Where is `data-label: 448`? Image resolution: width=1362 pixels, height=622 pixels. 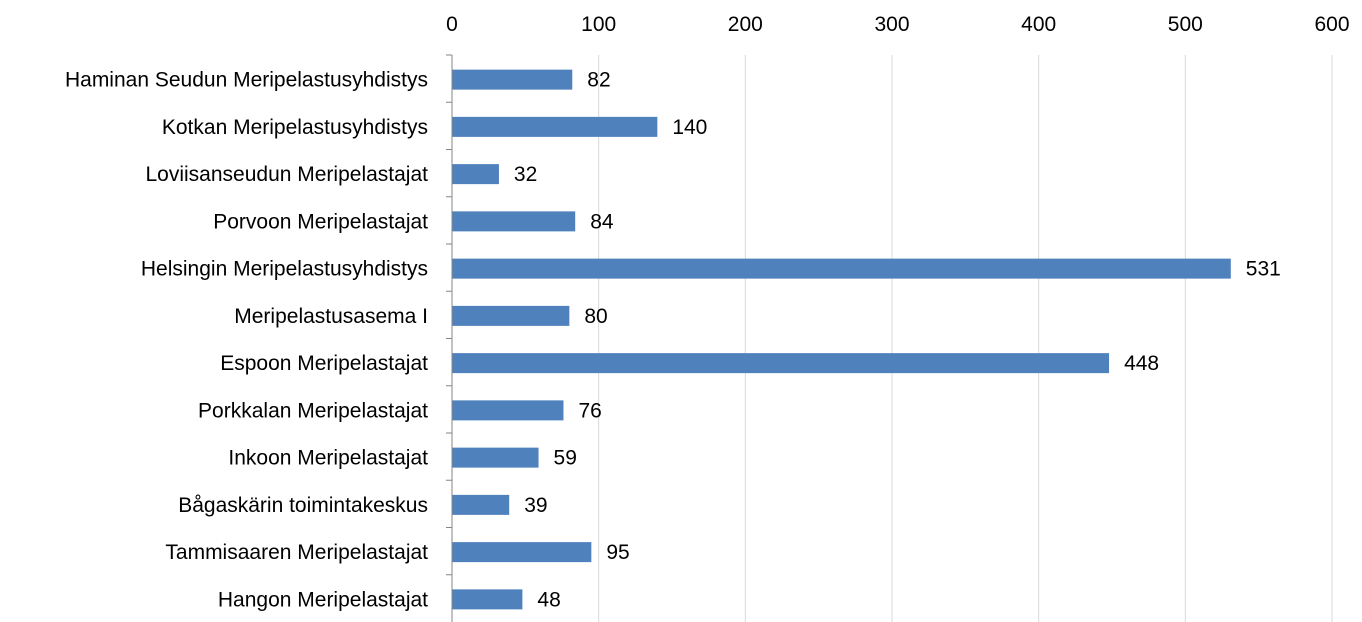 data-label: 448 is located at coordinates (1141, 363).